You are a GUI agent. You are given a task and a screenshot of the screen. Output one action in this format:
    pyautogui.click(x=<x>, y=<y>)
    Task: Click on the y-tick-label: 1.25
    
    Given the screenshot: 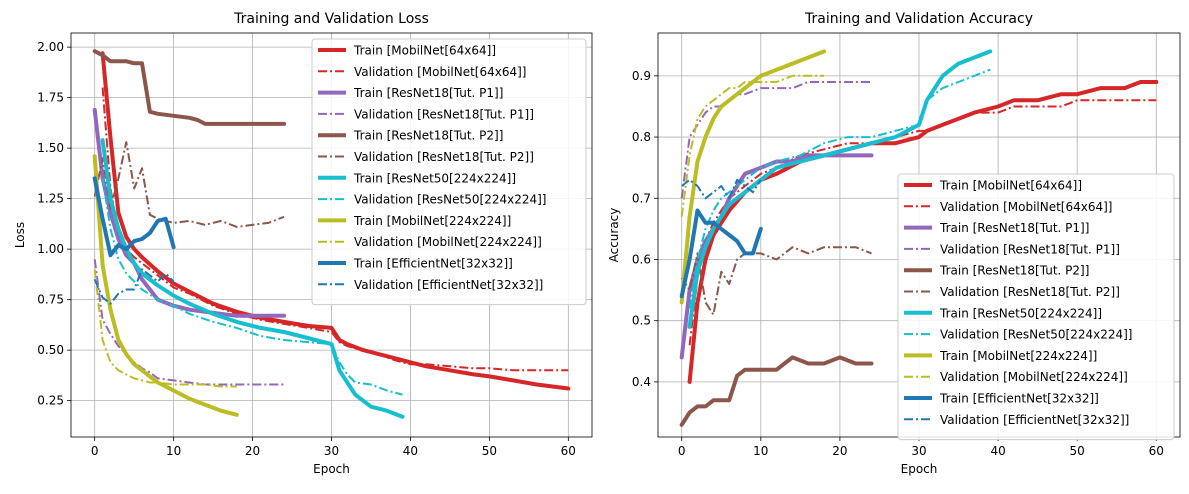 What is the action you would take?
    pyautogui.click(x=50, y=199)
    